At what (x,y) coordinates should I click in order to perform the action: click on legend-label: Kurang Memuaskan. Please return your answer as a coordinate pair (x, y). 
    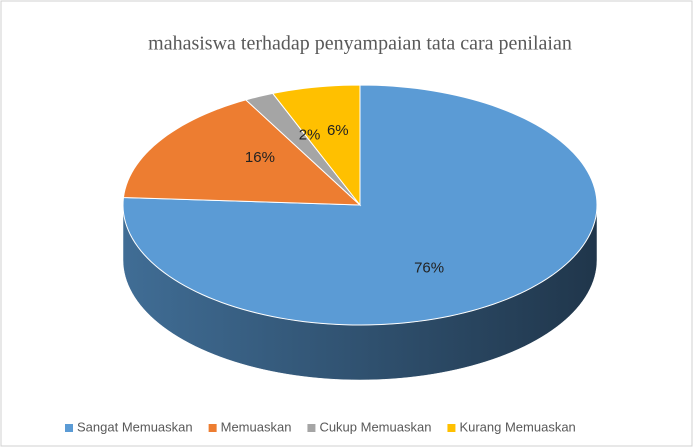
    Looking at the image, I should click on (517, 426).